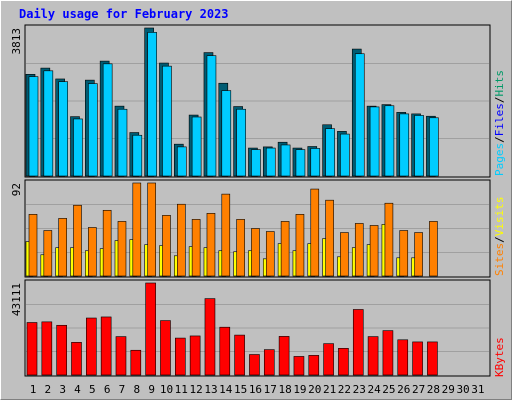  What do you see at coordinates (270, 389) in the screenshot?
I see `x-tick-label: 17` at bounding box center [270, 389].